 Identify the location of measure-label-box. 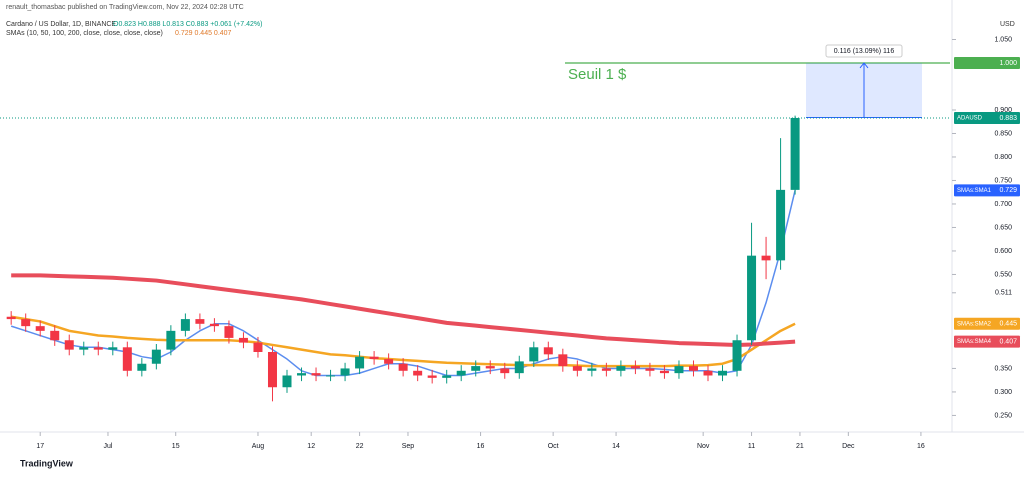
(864, 51).